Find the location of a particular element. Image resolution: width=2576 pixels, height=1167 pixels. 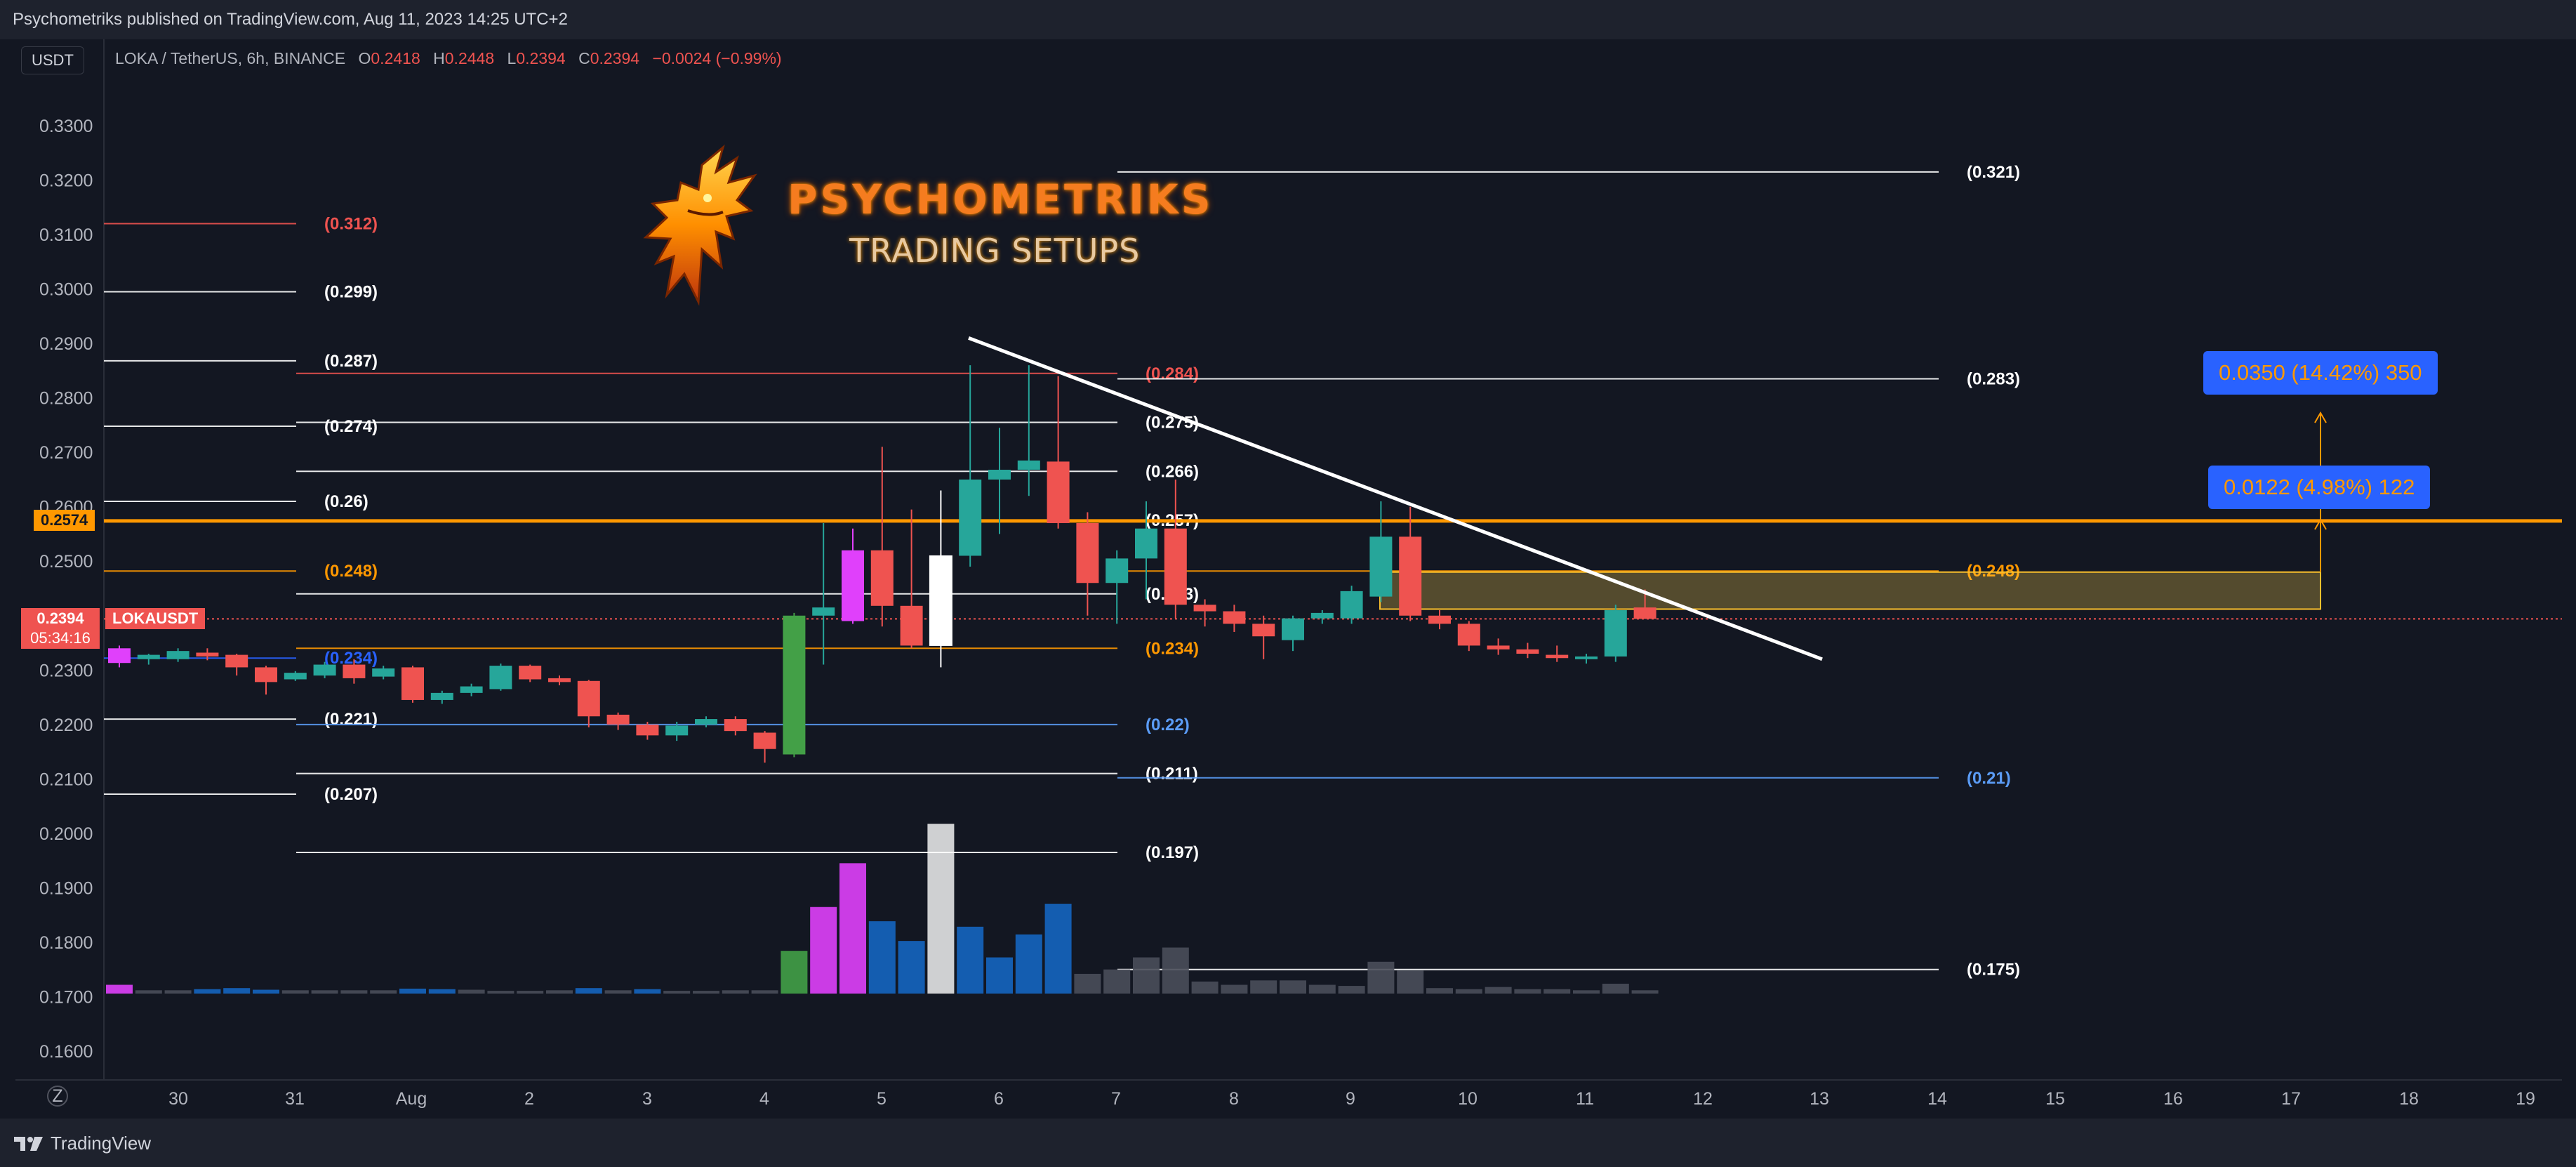

logo-subtitle: TRADING SETUPS is located at coordinates (995, 251).